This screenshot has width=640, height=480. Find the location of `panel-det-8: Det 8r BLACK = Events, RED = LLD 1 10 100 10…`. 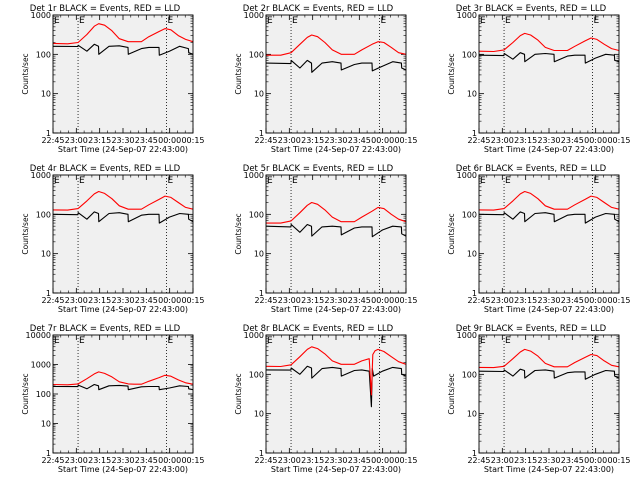

panel-det-8: Det 8r BLACK = Events, RED = LLD 1 10 100 10… is located at coordinates (326, 399).